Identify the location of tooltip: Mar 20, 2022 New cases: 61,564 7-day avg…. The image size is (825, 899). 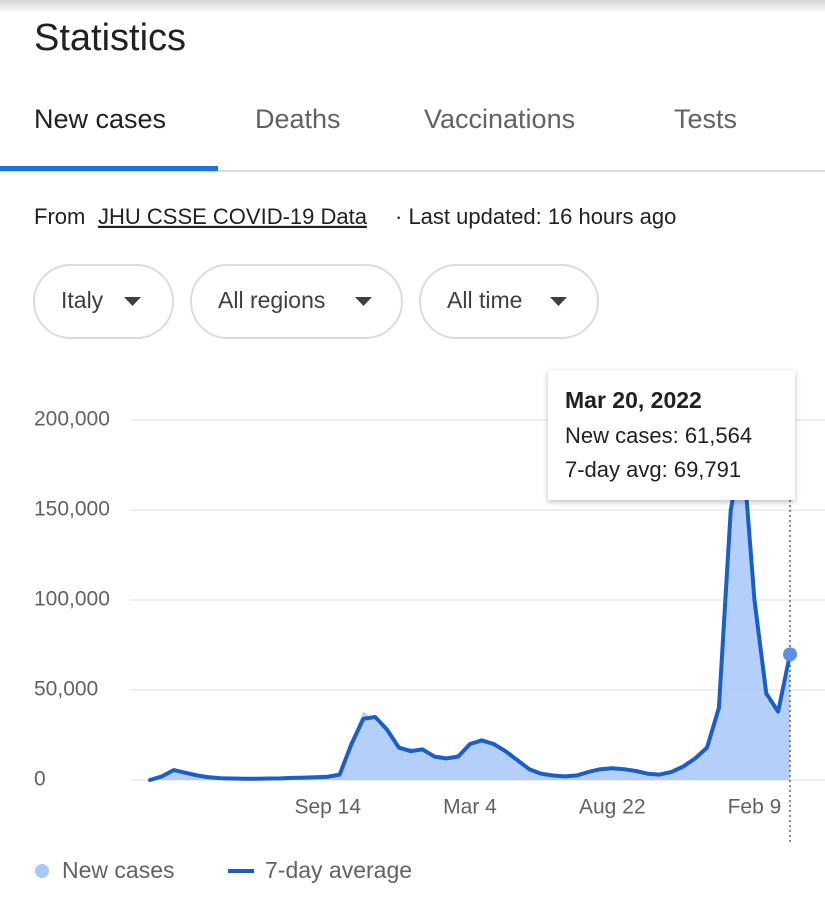
(671, 435).